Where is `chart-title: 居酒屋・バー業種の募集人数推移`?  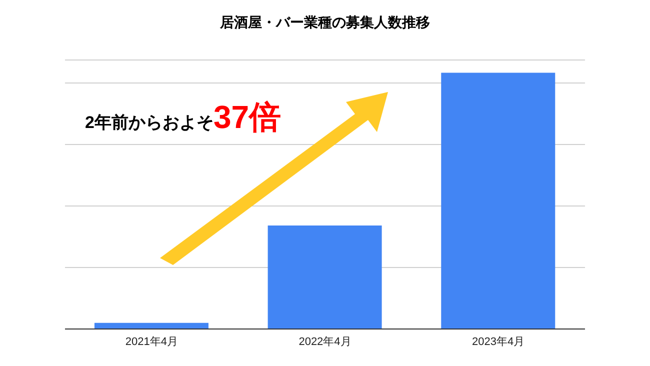 chart-title: 居酒屋・バー業種の募集人数推移 is located at coordinates (324, 23).